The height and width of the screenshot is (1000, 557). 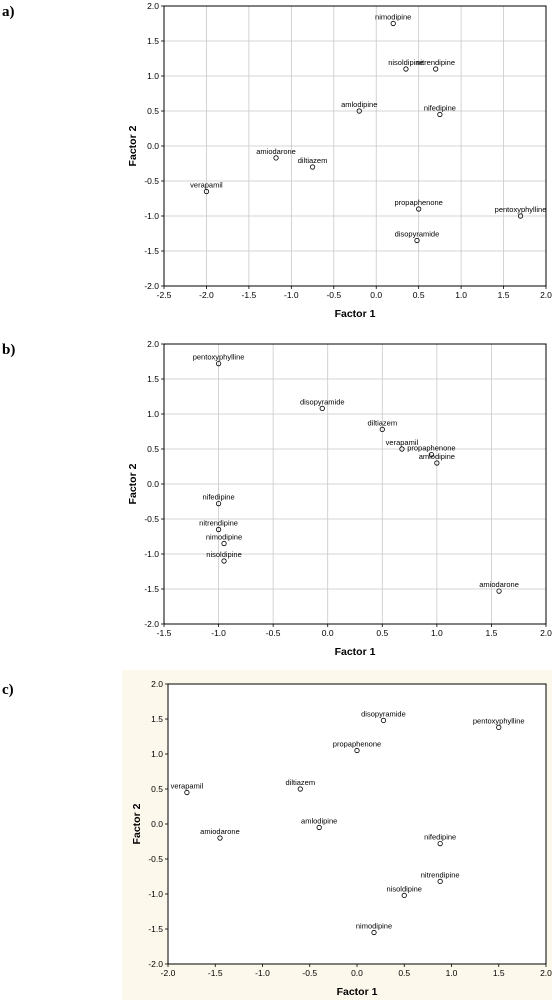 What do you see at coordinates (151, 181) in the screenshot?
I see `y-tick-label: -0.5` at bounding box center [151, 181].